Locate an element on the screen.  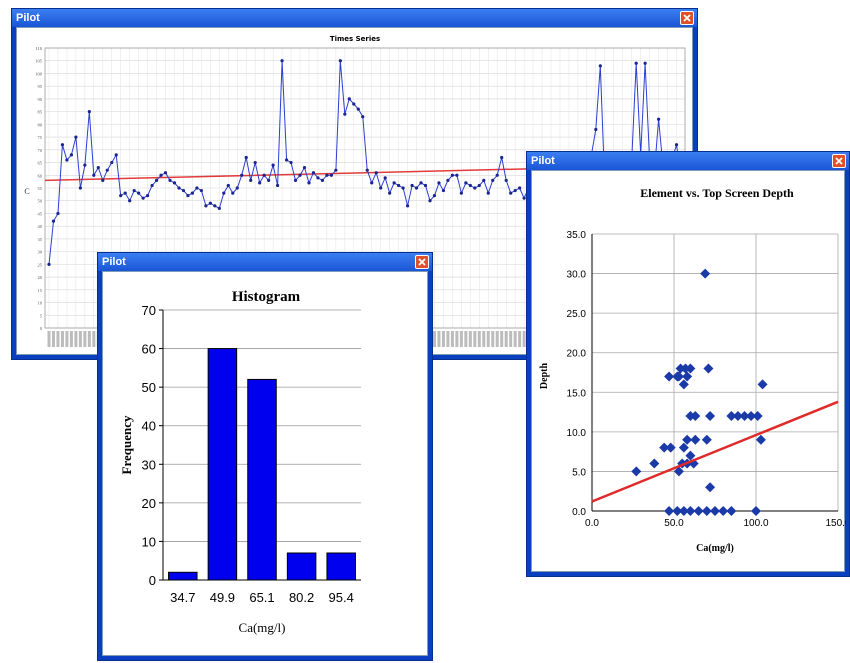
y-tick-label: 15.0 is located at coordinates (577, 393).